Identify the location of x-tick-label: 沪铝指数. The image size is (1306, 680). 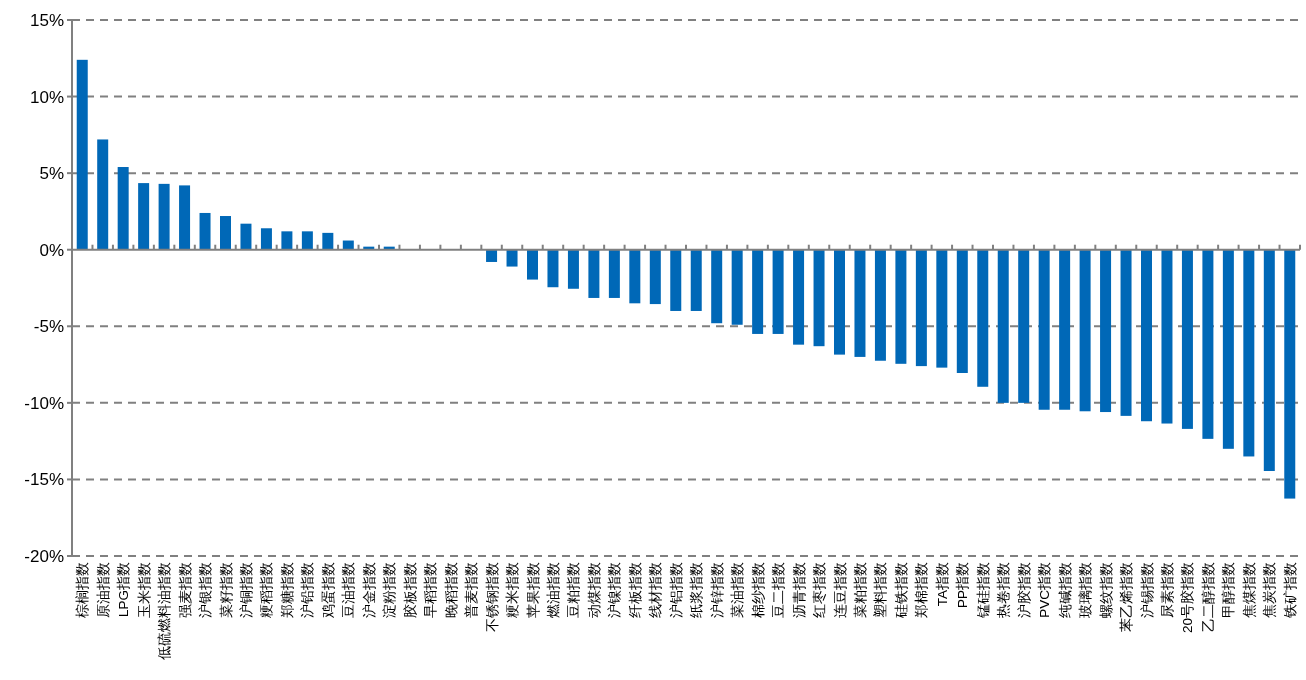
(676, 590).